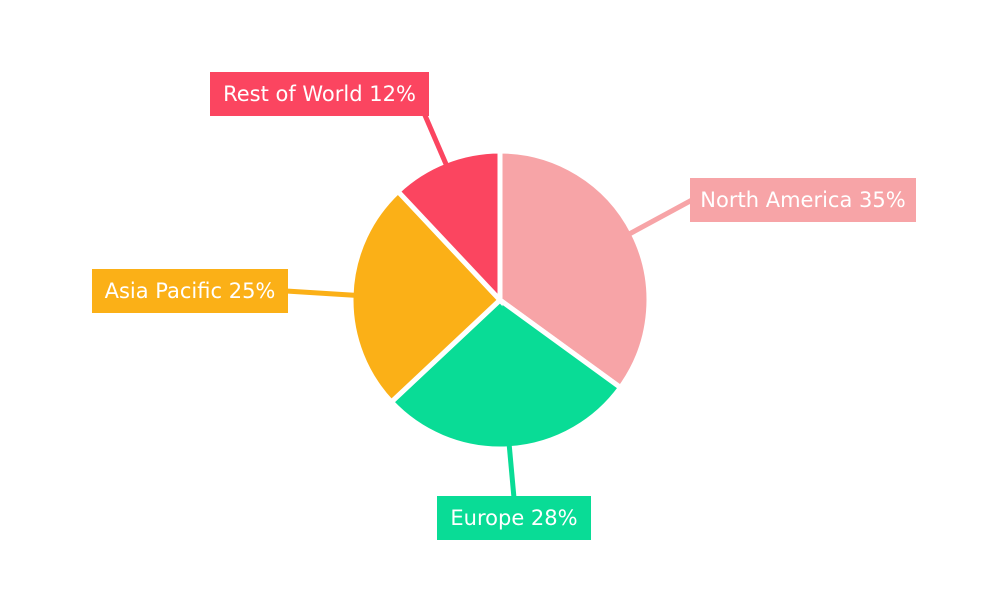 The height and width of the screenshot is (600, 1000). I want to click on callout-label-north-america: North America 35%, so click(803, 200).